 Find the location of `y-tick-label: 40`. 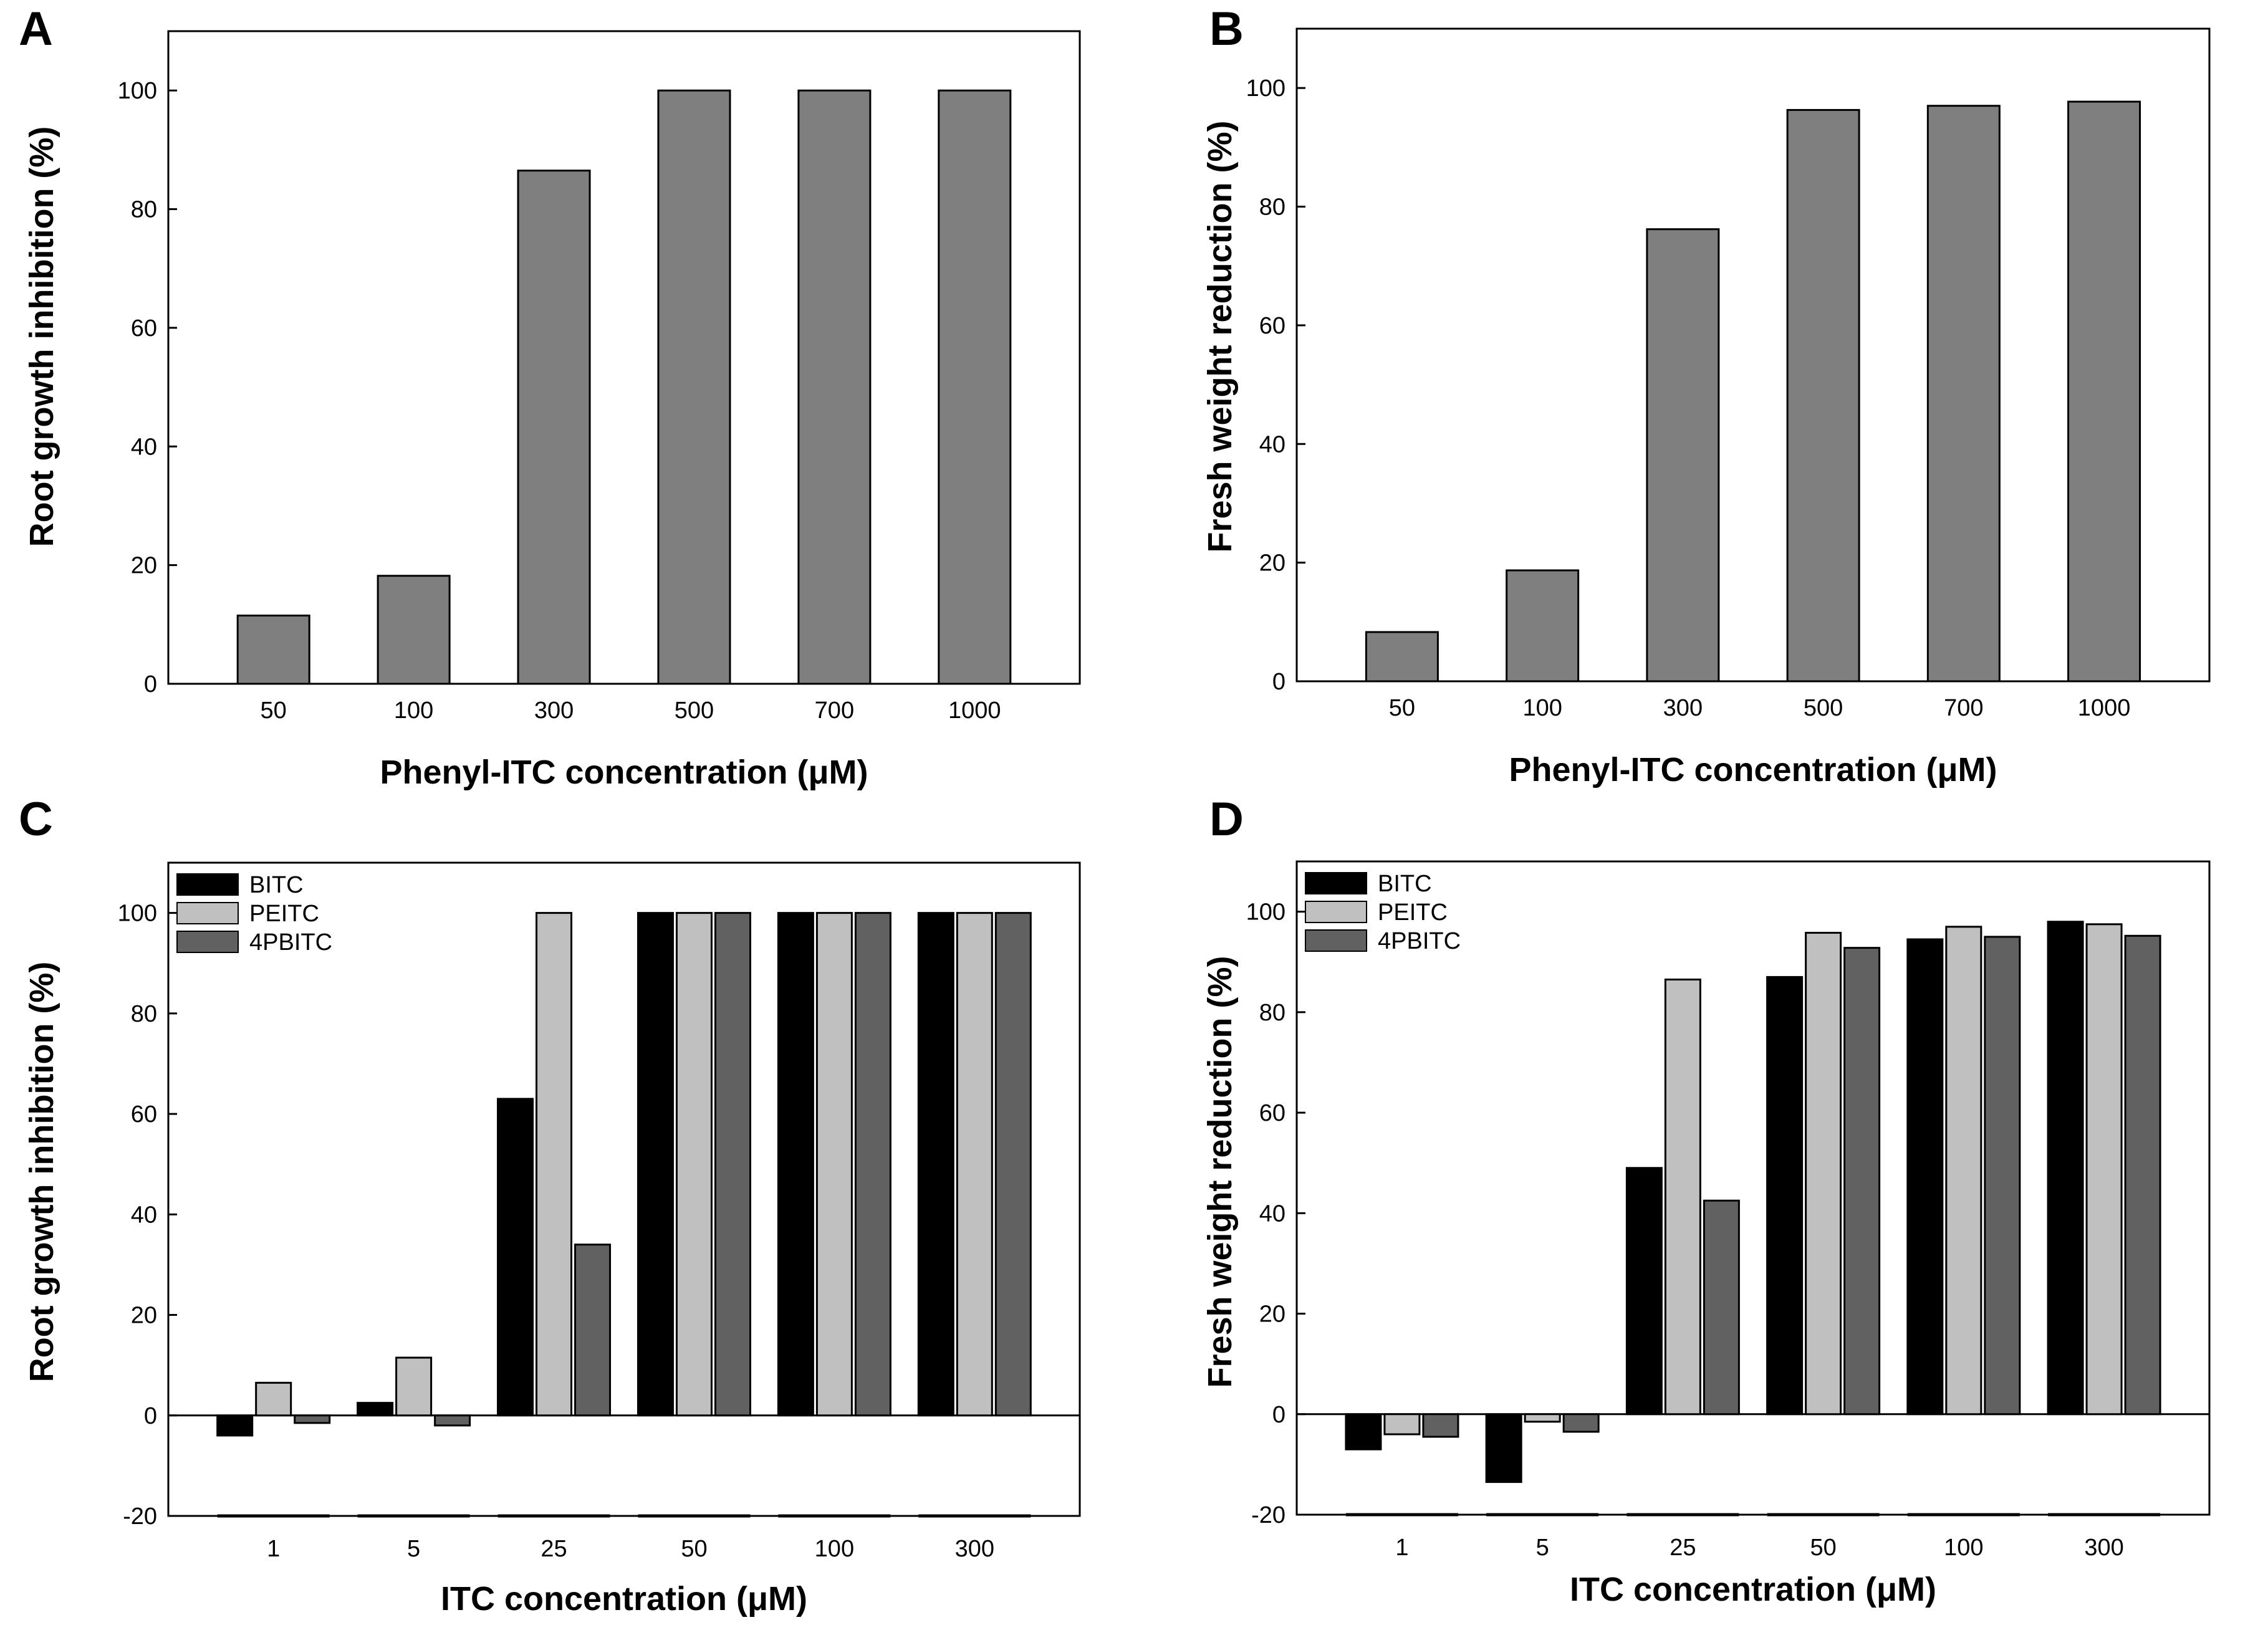

y-tick-label: 40 is located at coordinates (1272, 1214).